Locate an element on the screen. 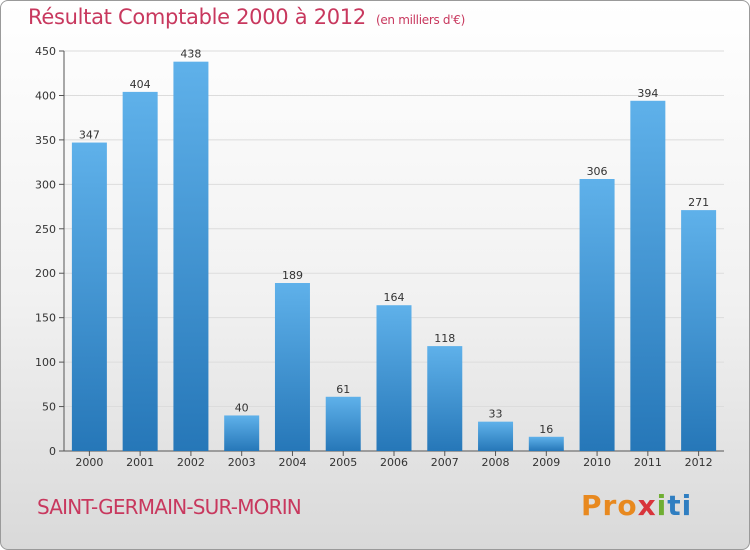 The image size is (750, 550). x-tick-label-2009: 2009 is located at coordinates (546, 462).